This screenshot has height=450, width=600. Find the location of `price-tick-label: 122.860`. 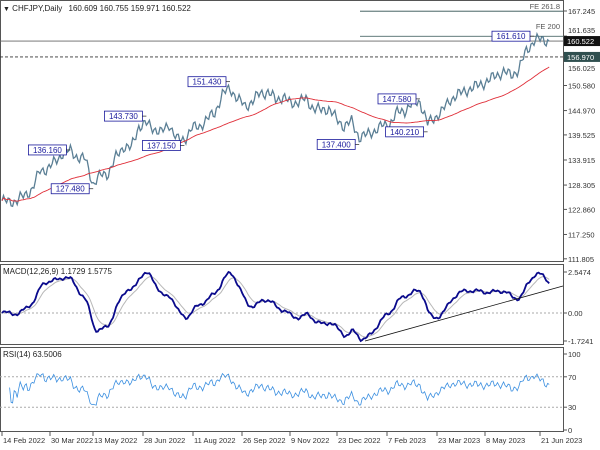

price-tick-label: 122.860 is located at coordinates (581, 209).